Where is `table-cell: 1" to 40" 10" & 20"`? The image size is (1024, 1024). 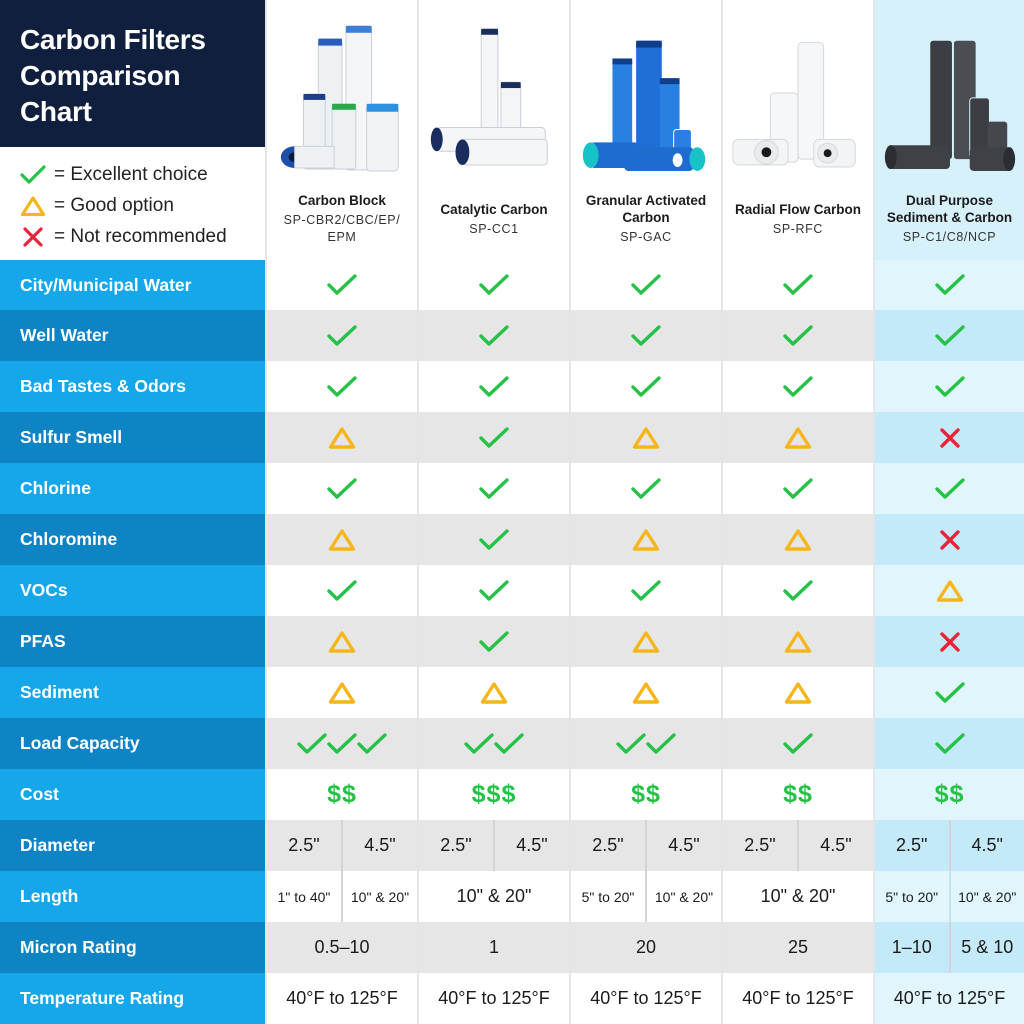 table-cell: 1" to 40" 10" & 20" is located at coordinates (341, 896).